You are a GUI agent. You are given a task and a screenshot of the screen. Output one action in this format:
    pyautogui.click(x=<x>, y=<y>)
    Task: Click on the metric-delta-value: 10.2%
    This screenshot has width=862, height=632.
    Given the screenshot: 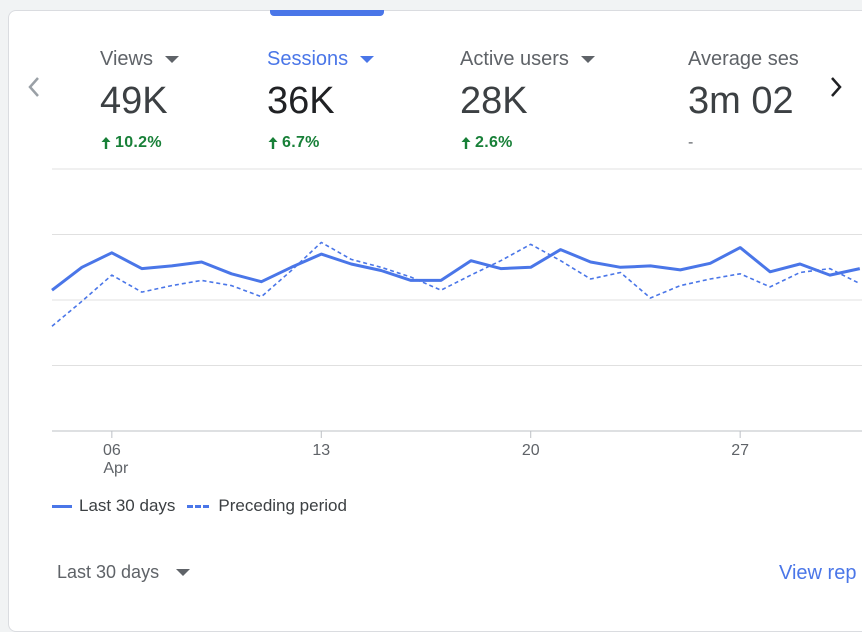 What is the action you would take?
    pyautogui.click(x=138, y=142)
    